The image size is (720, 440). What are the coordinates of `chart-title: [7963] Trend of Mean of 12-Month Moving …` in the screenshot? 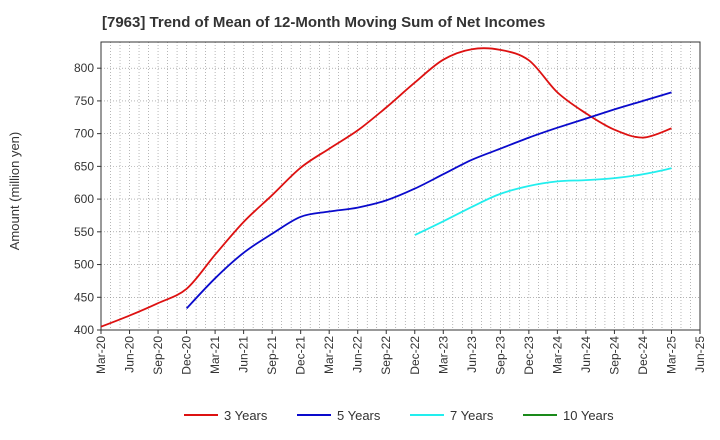 It's located at (324, 22).